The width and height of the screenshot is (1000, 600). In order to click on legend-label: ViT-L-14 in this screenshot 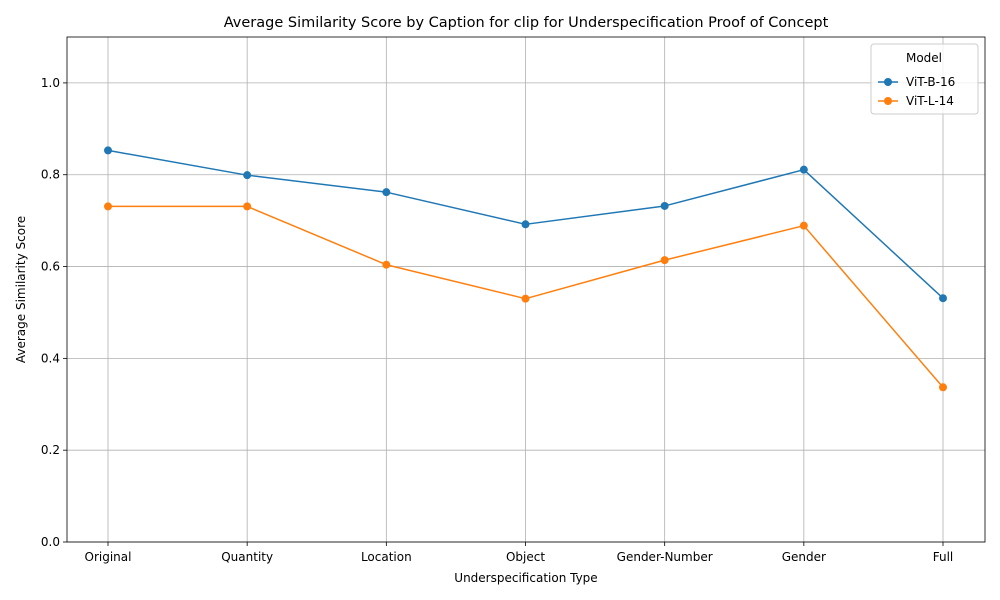, I will do `click(930, 101)`.